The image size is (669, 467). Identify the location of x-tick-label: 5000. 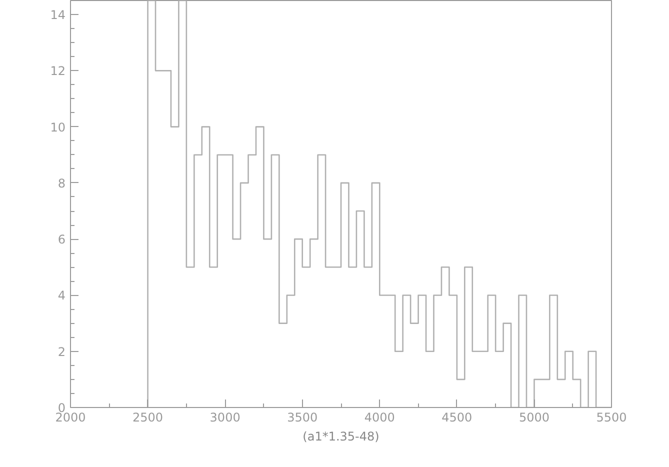
(534, 417).